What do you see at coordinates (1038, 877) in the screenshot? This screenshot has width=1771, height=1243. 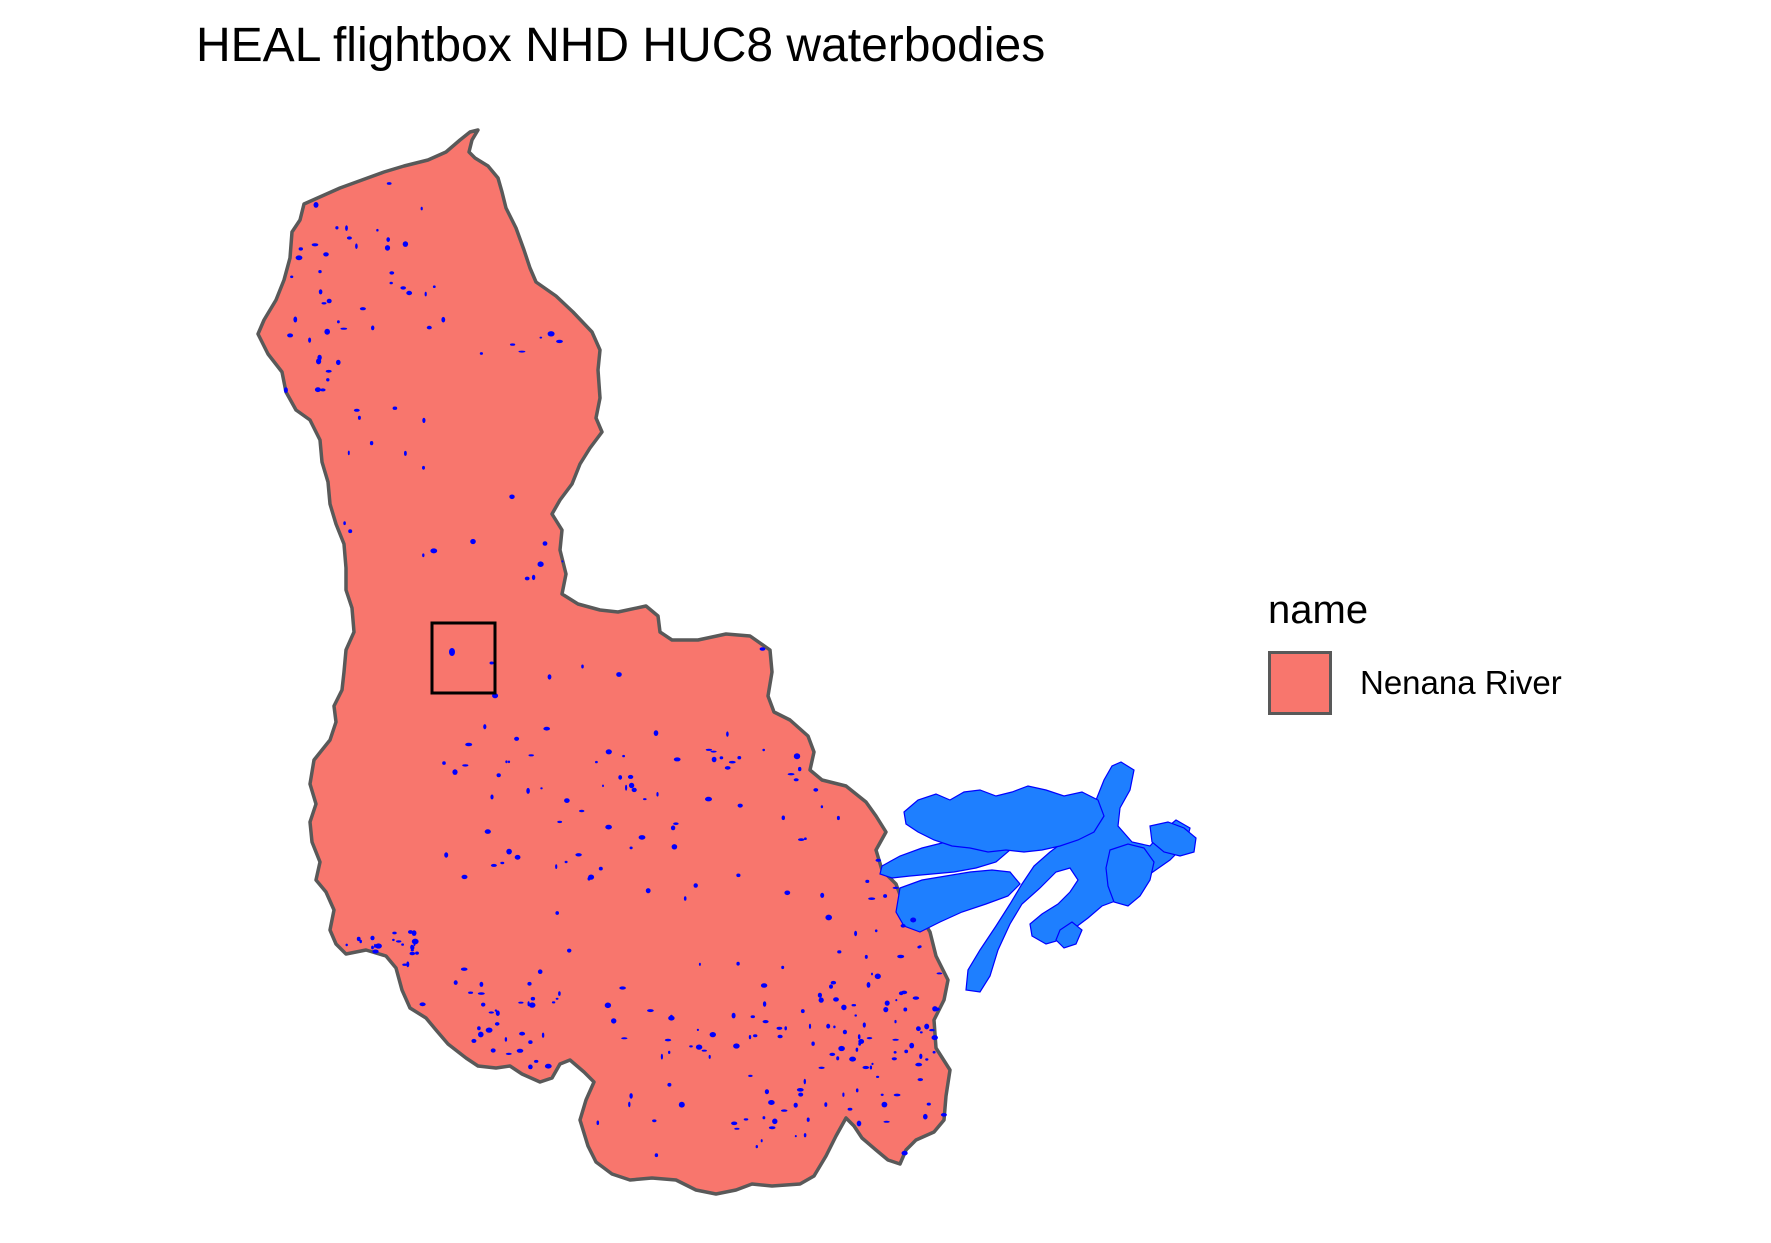 I see `glacier-waterbodies` at bounding box center [1038, 877].